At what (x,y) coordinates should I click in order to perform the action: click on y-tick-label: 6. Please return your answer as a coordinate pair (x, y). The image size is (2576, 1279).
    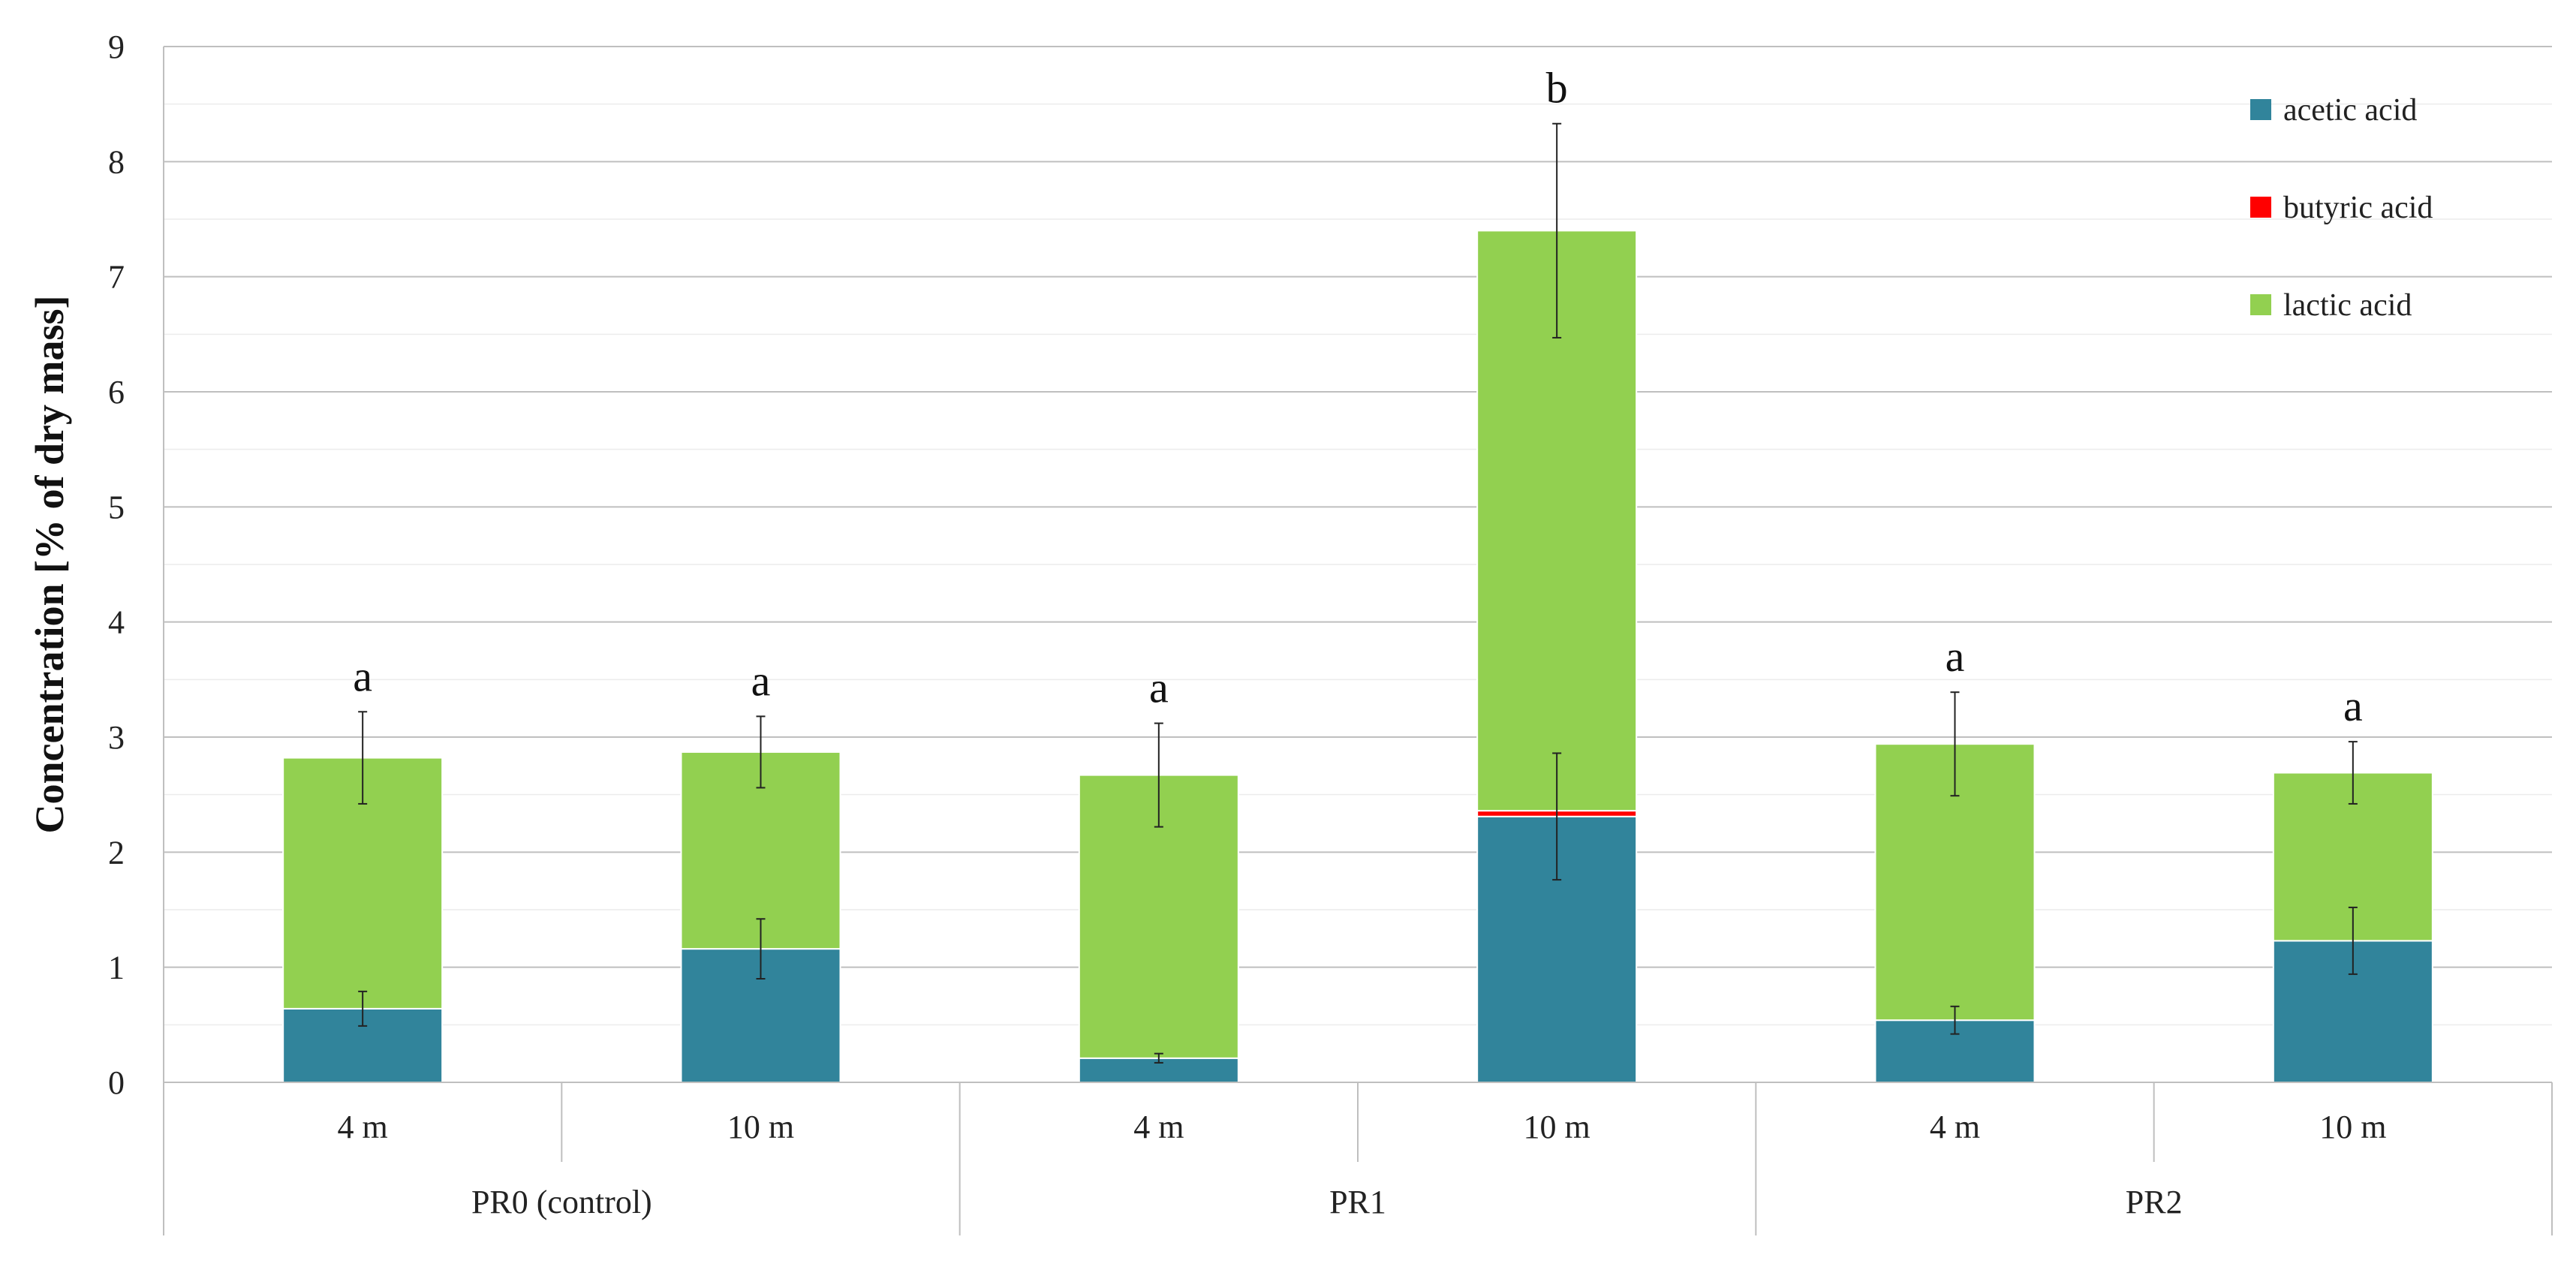
    Looking at the image, I should click on (116, 392).